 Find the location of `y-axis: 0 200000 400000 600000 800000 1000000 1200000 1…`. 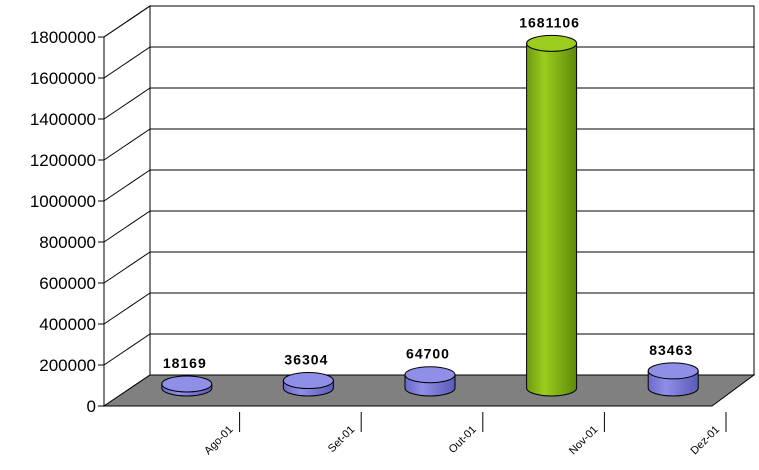

y-axis: 0 200000 400000 600000 800000 1000000 1200000 1… is located at coordinates (67, 222).